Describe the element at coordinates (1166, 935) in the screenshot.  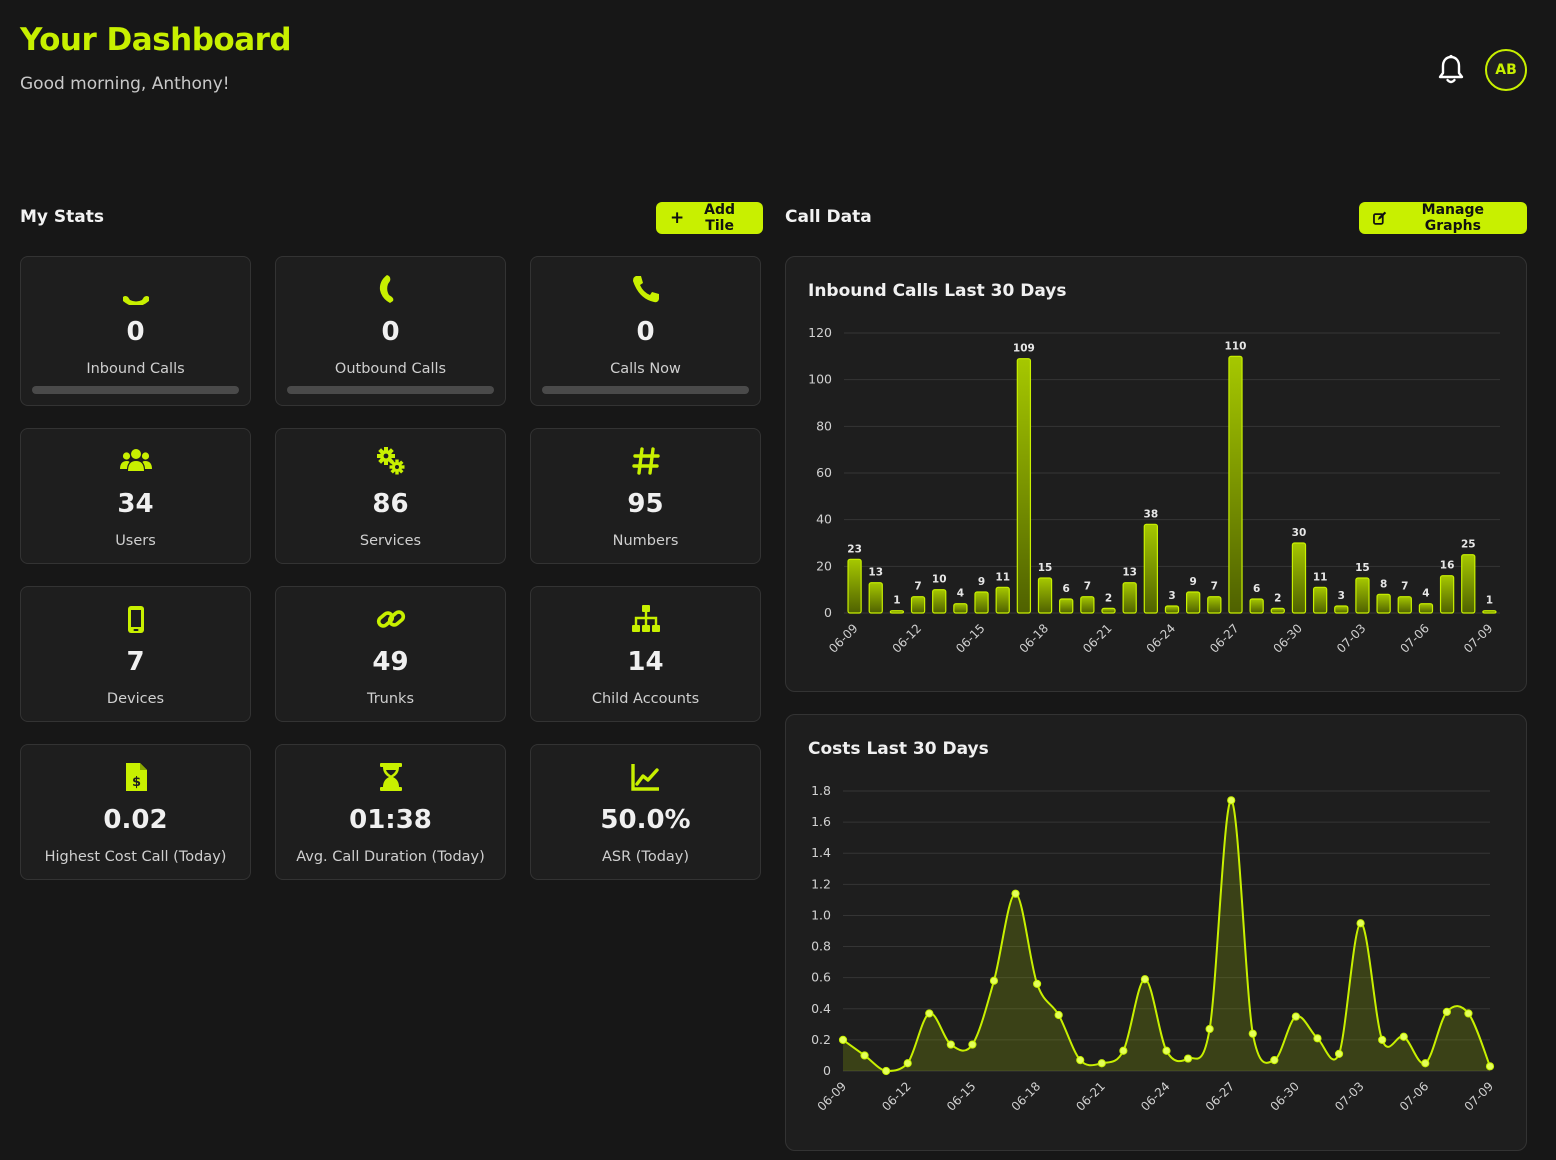
I see `area-fill` at that location.